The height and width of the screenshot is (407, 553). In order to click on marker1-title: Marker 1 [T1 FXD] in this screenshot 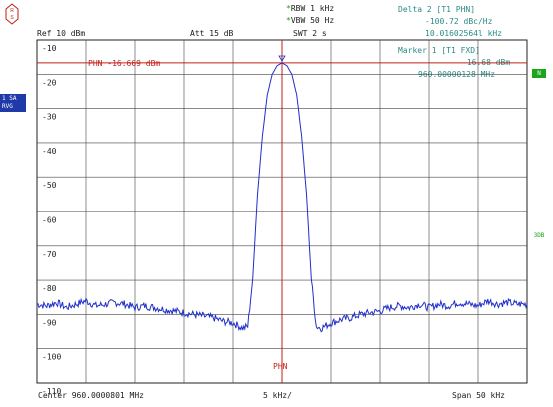, I will do `click(439, 50)`.